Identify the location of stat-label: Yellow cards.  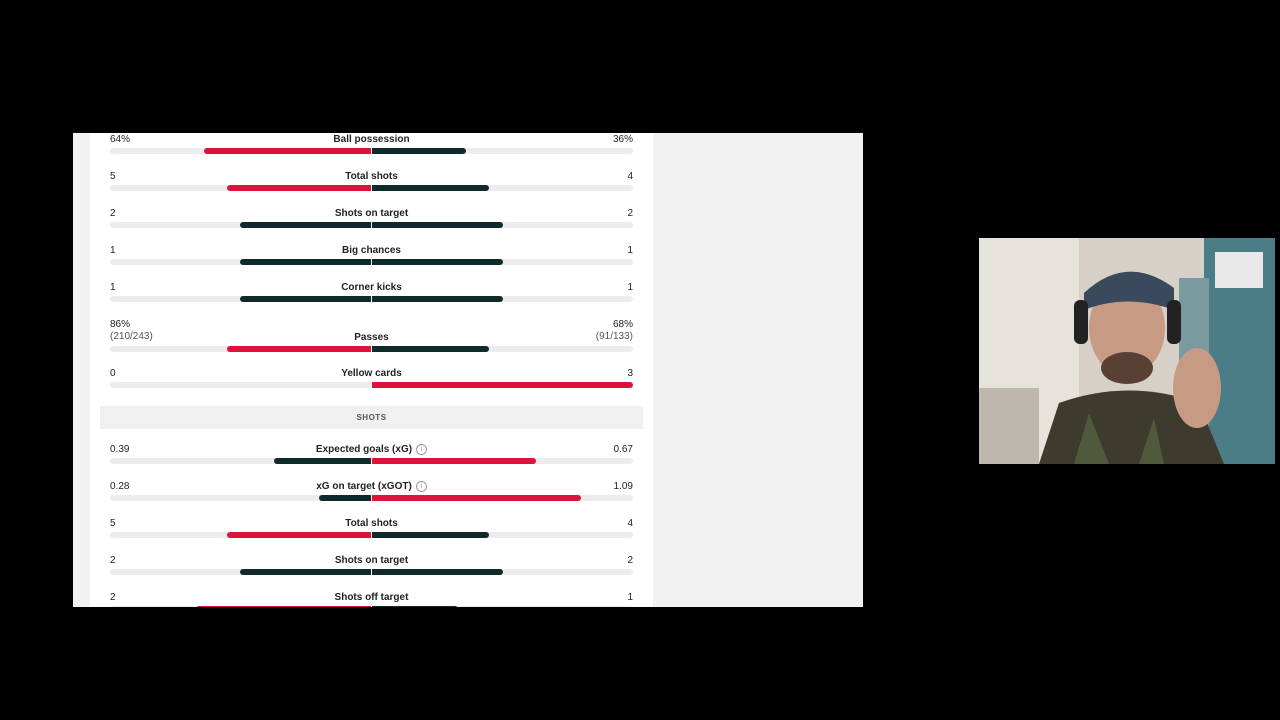
(371, 373).